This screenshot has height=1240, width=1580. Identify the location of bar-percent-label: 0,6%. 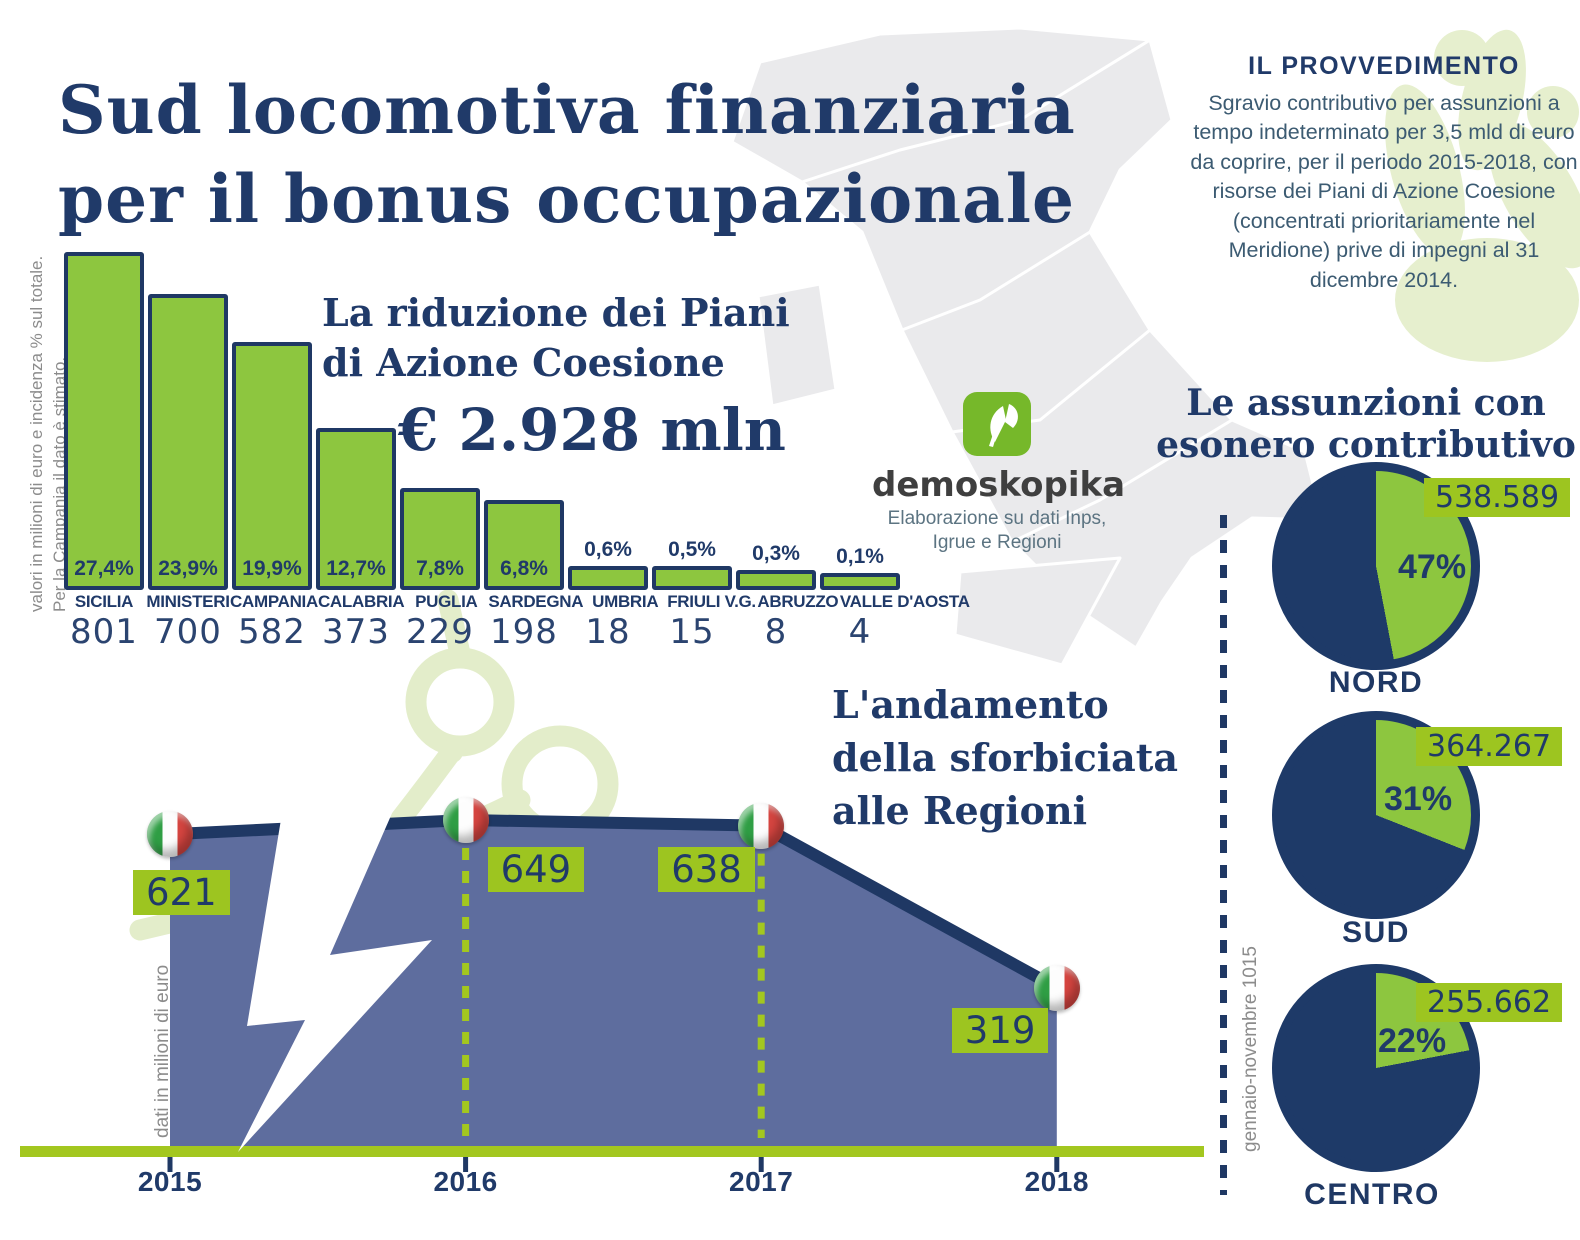
(608, 549).